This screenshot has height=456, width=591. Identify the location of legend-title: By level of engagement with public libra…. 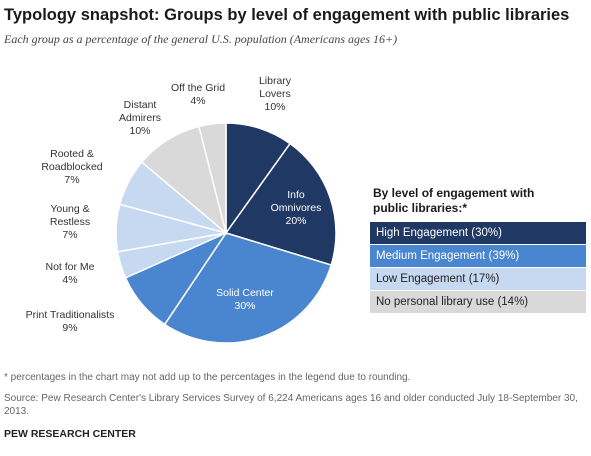
(454, 200).